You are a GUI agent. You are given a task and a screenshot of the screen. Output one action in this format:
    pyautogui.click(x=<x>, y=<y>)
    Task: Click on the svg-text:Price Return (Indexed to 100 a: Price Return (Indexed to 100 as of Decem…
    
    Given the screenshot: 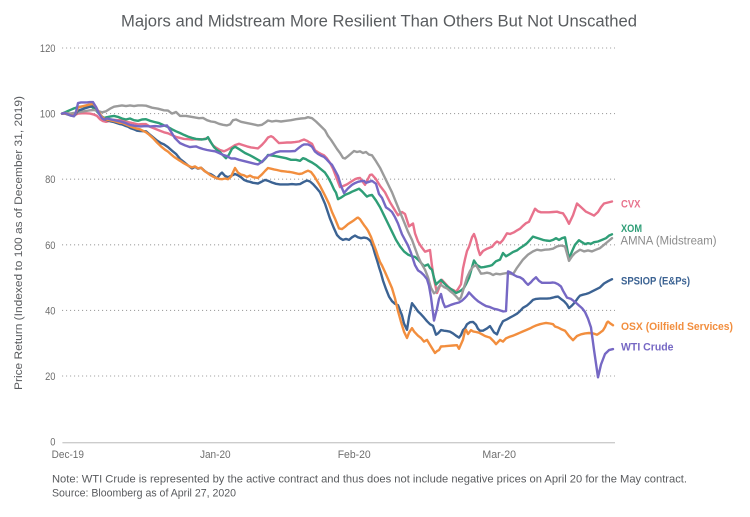 What is the action you would take?
    pyautogui.click(x=19, y=243)
    